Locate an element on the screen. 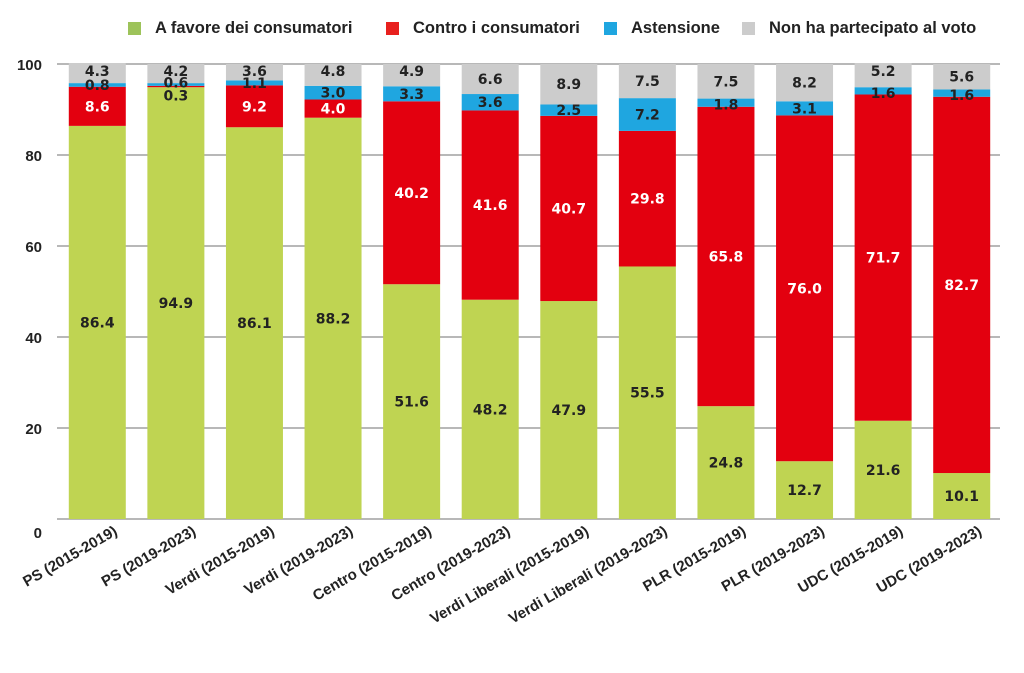  value-label: 76.0 is located at coordinates (804, 289).